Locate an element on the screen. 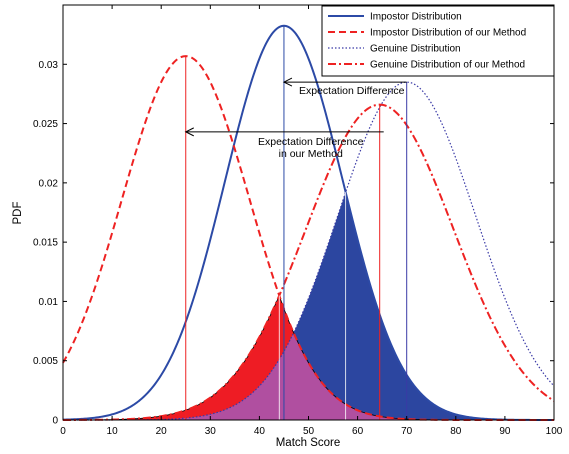  x-tick-label: 50 is located at coordinates (309, 431).